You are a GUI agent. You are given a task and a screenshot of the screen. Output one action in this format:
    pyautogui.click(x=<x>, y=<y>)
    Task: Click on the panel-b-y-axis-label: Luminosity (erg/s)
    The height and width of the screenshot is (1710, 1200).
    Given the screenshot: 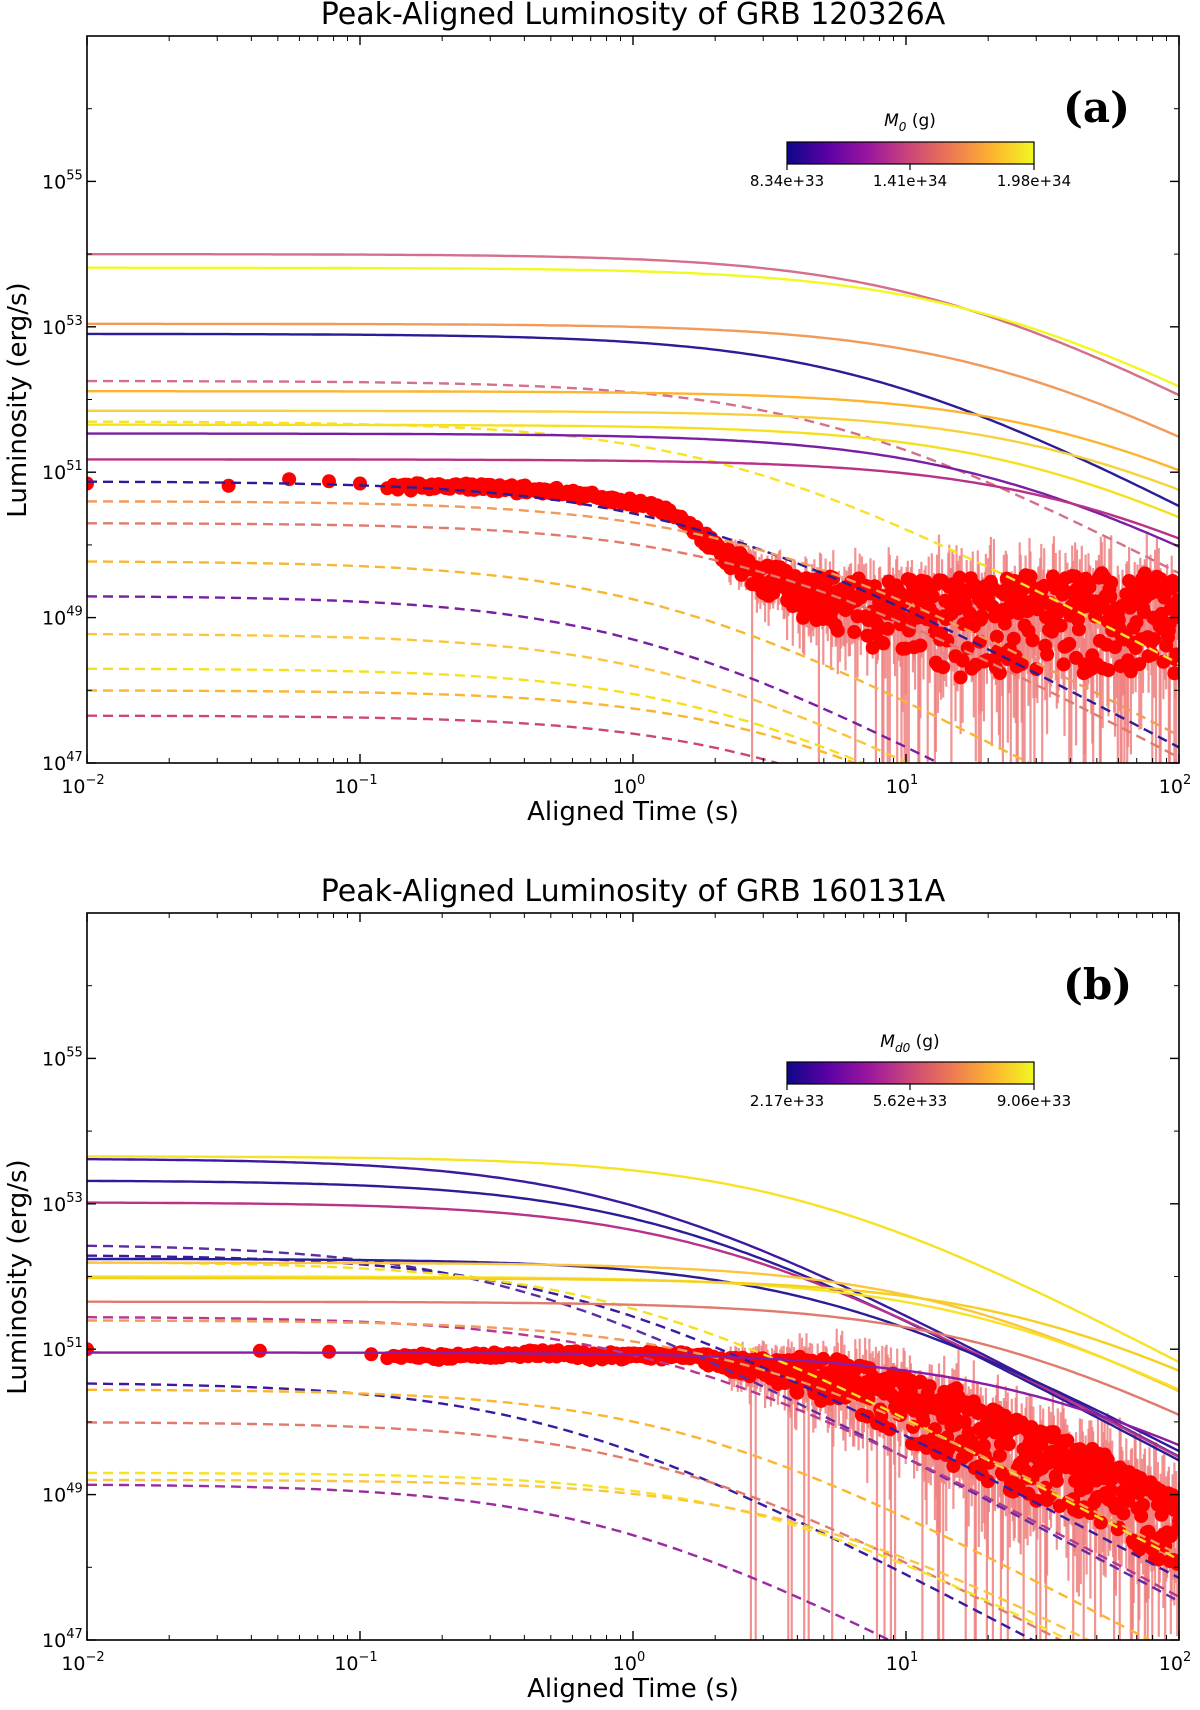 What is the action you would take?
    pyautogui.click(x=18, y=1276)
    